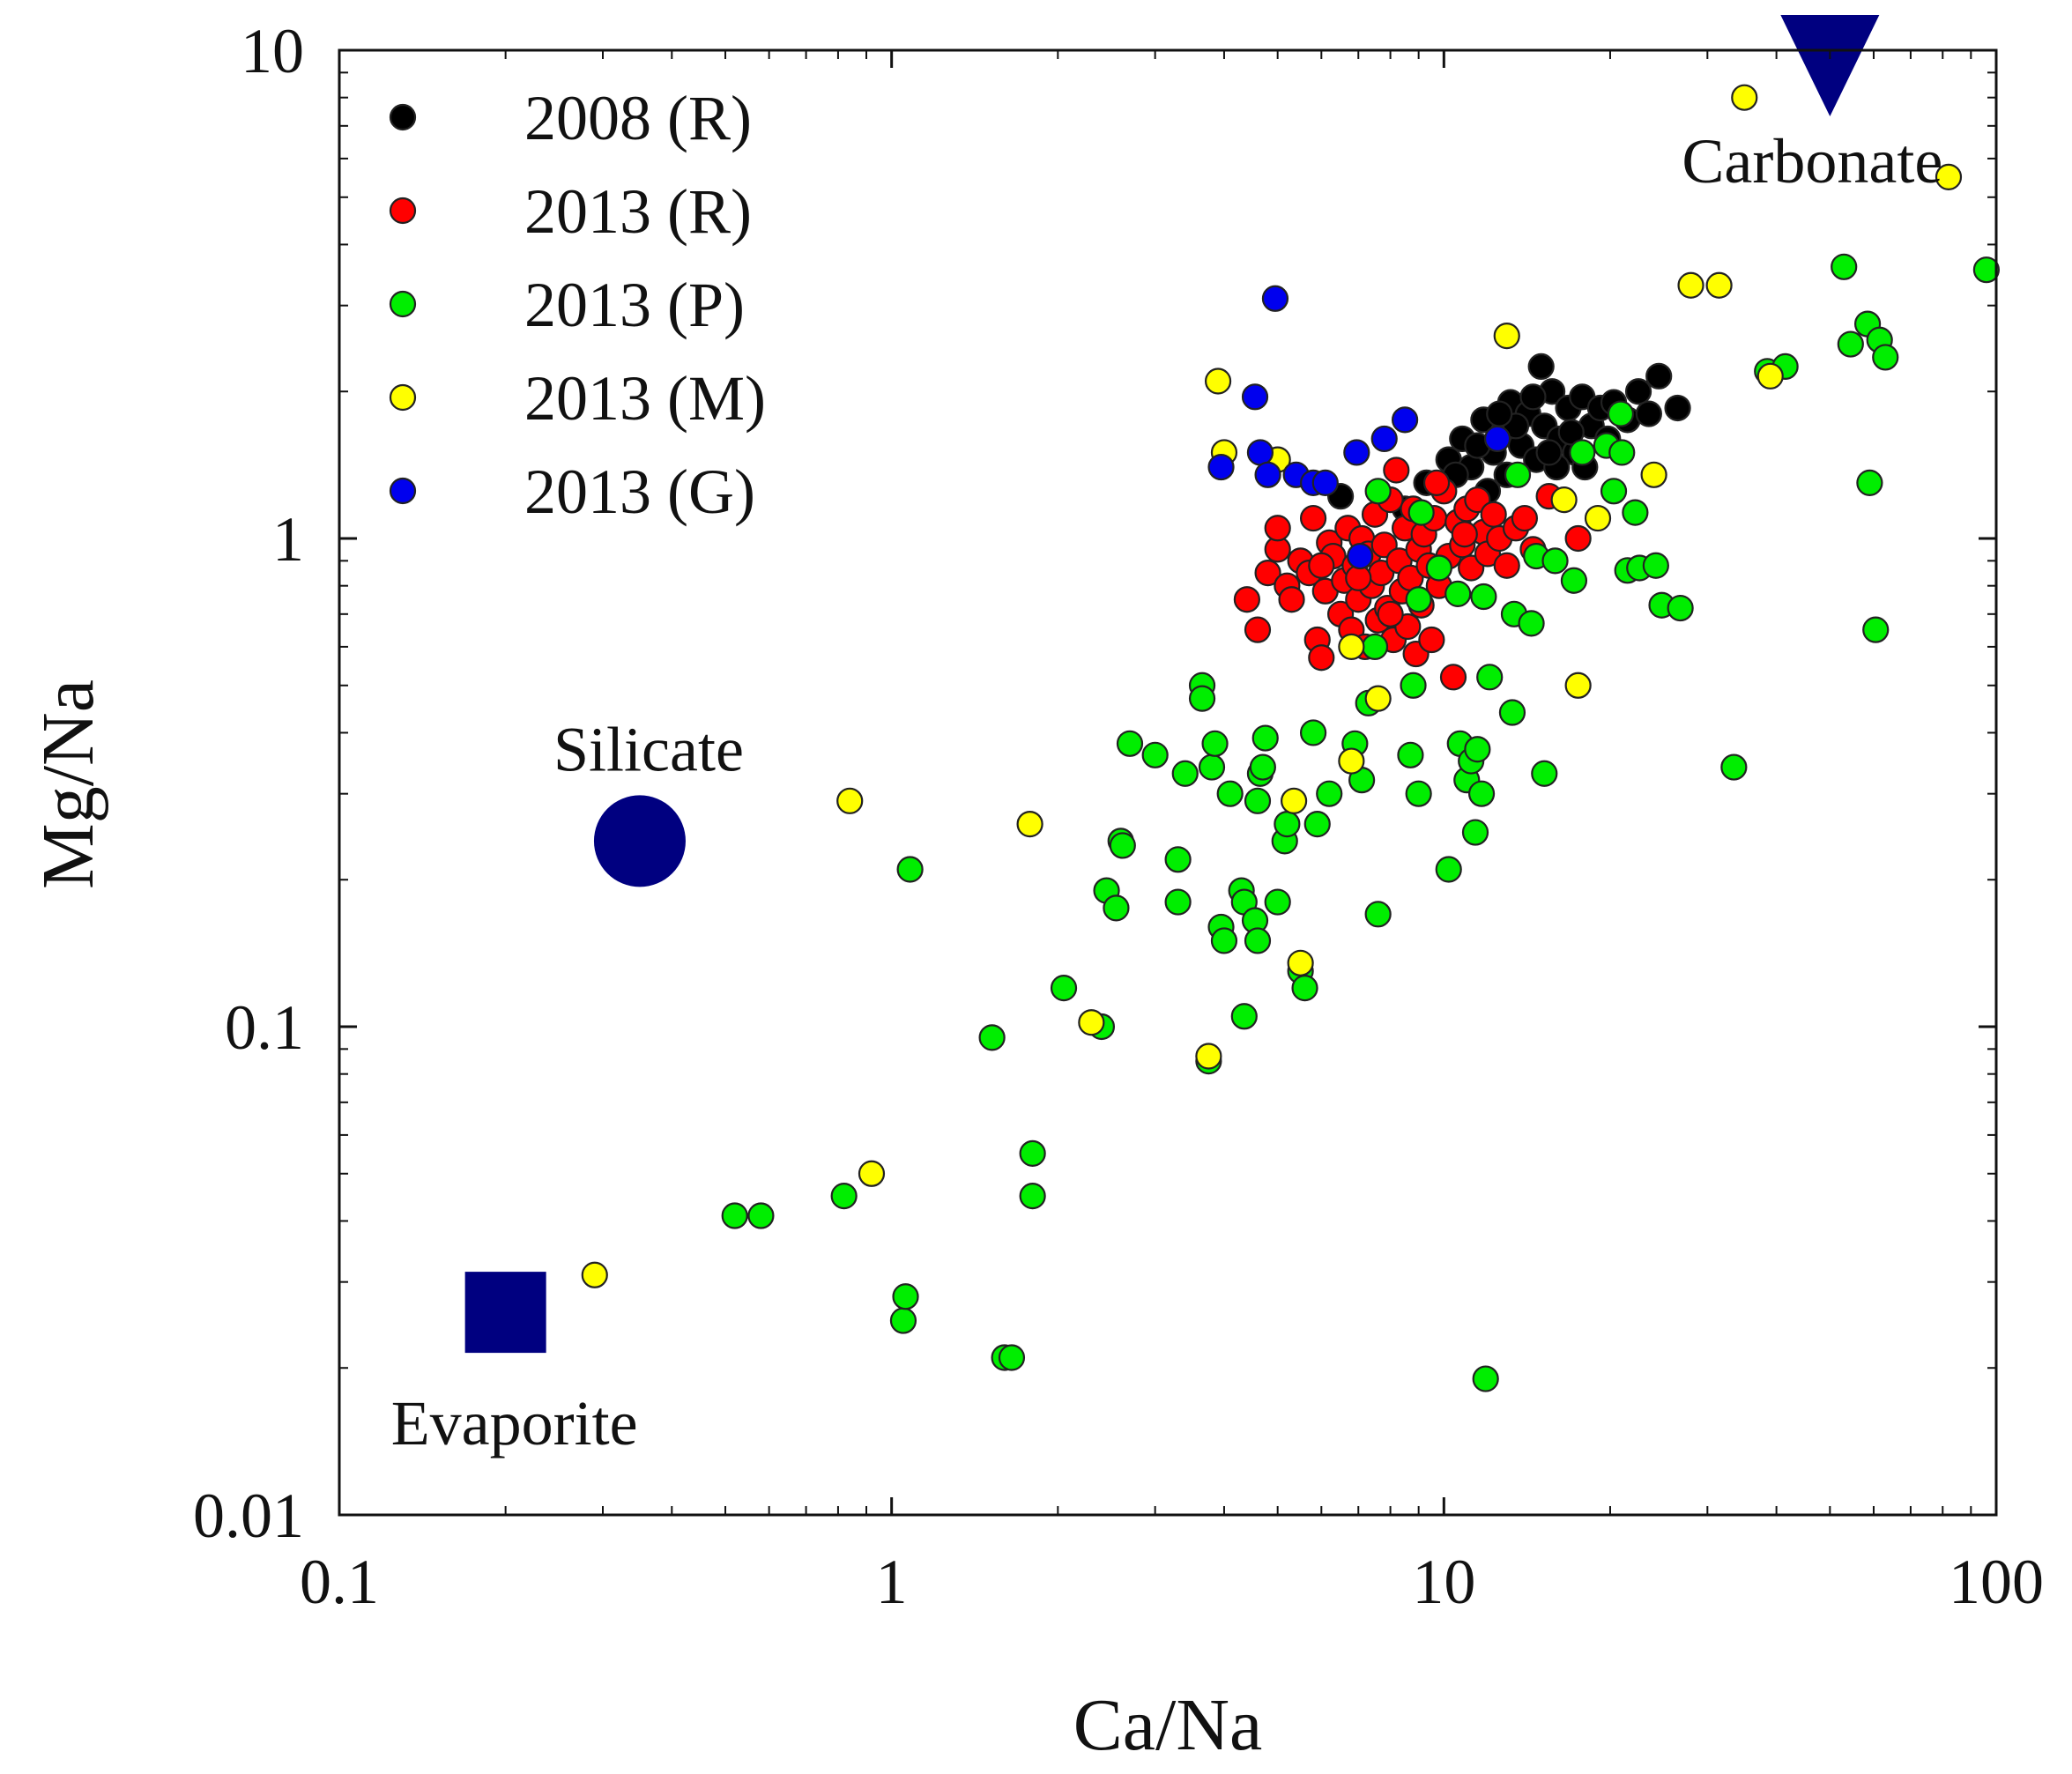 Image resolution: width=2072 pixels, height=1774 pixels. Describe the element at coordinates (1443, 1582) in the screenshot. I see `x-tick-label: 10` at that location.